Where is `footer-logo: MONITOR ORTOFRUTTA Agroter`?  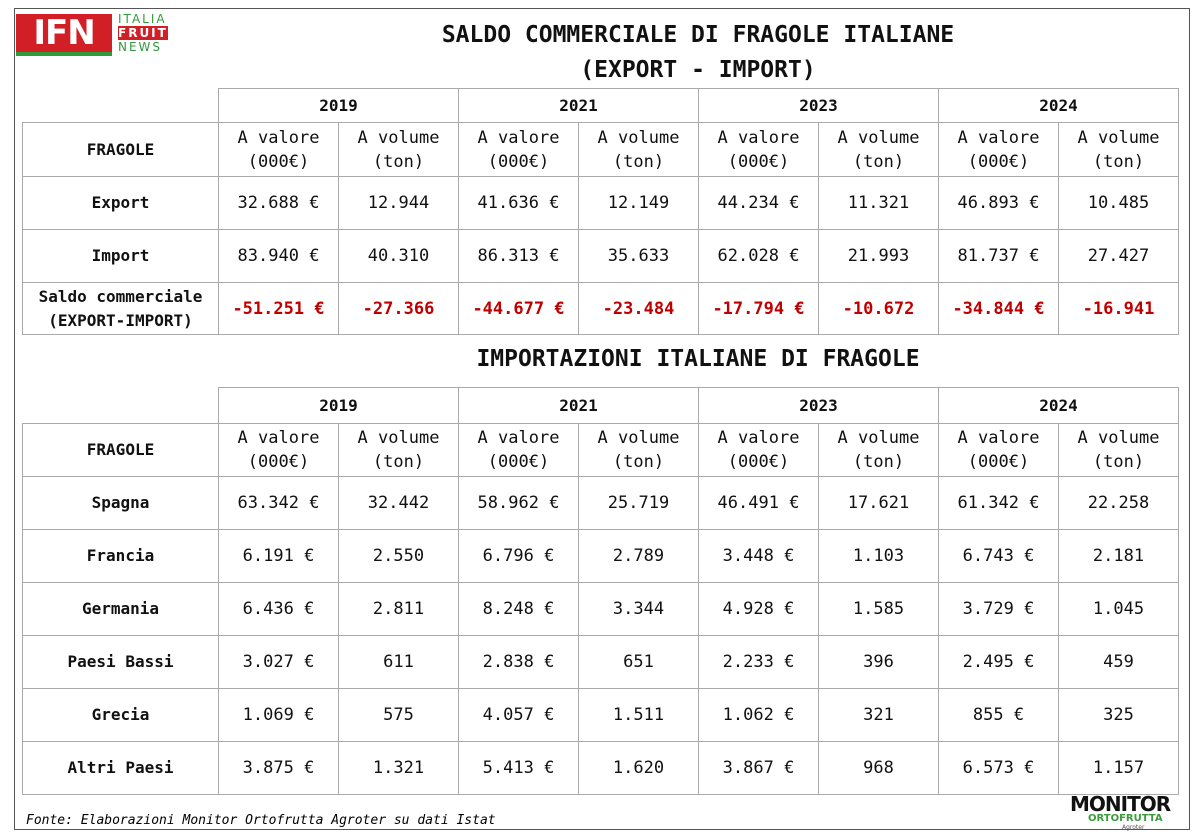 footer-logo: MONITOR ORTOFRUTTA Agroter is located at coordinates (1126, 812).